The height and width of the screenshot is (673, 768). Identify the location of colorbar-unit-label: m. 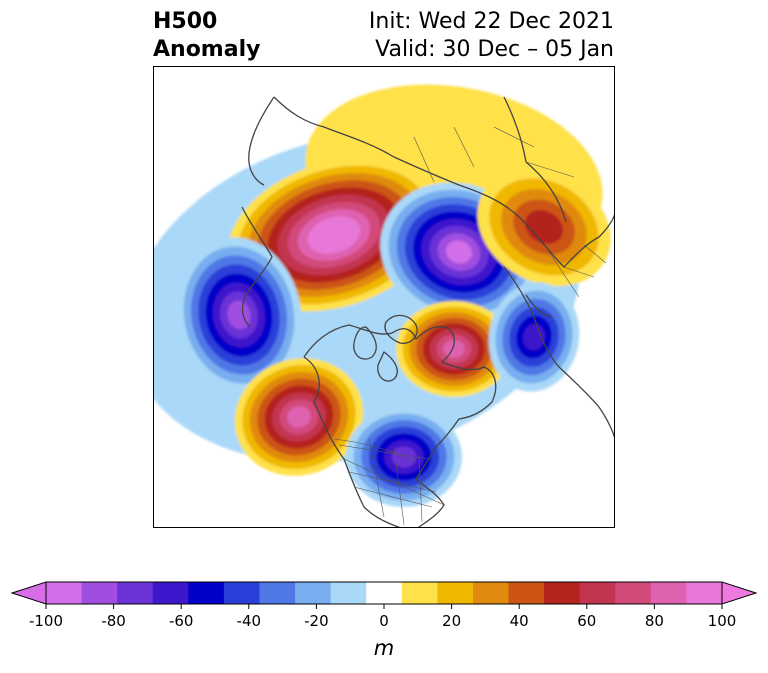
(384, 648).